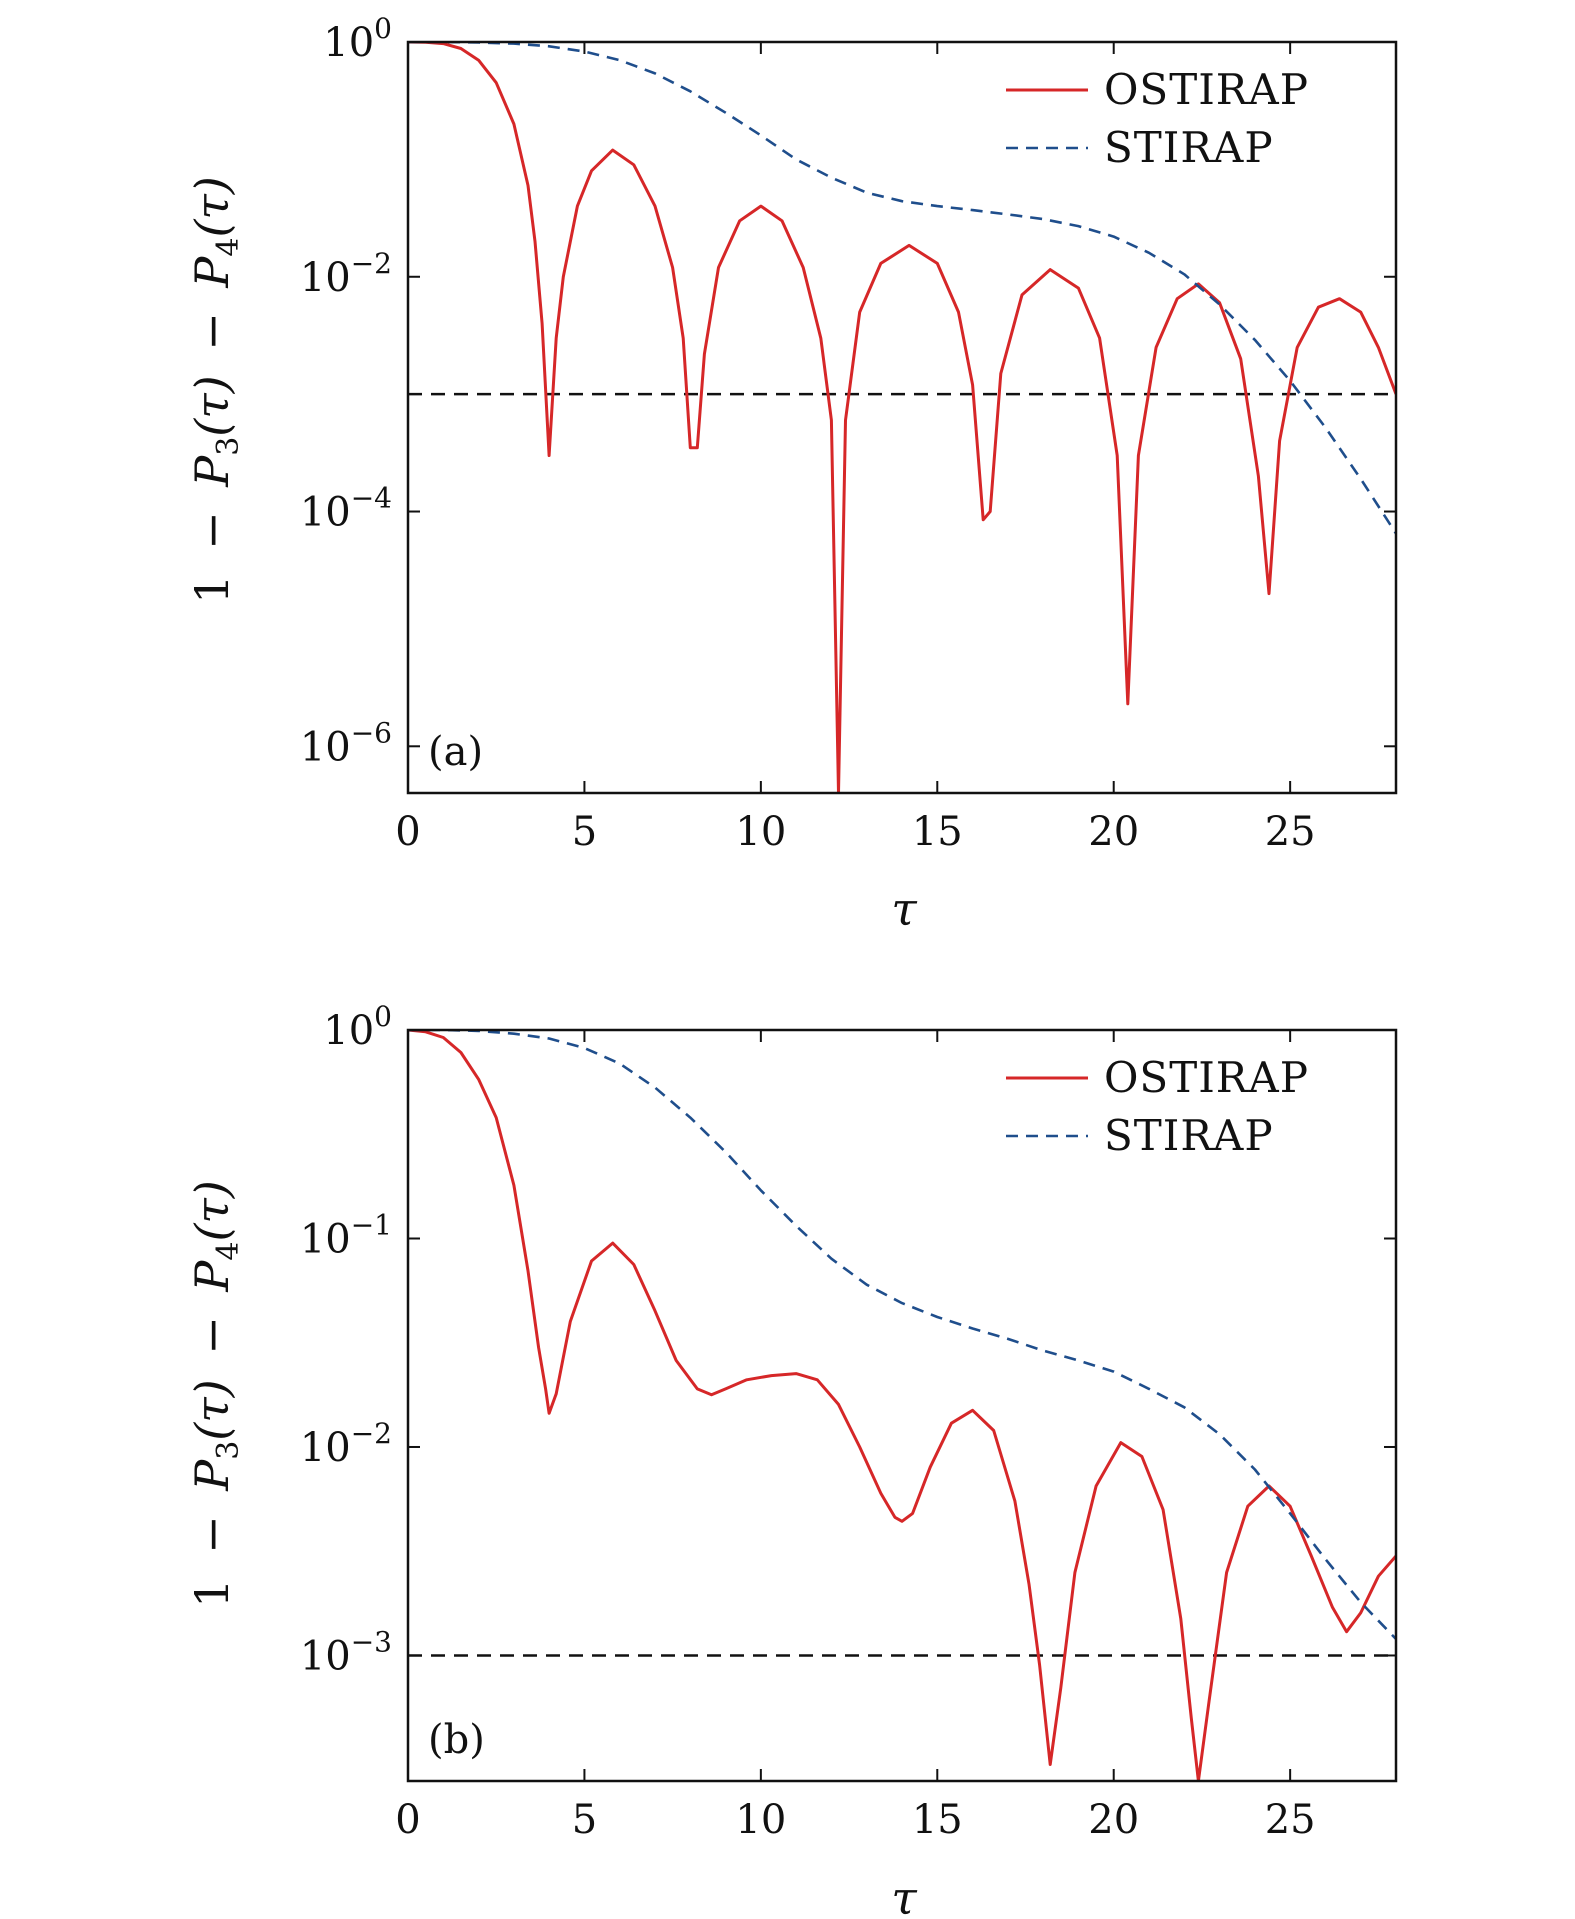  I want to click on y-tick-label-a: 10⁻², so click(346, 274).